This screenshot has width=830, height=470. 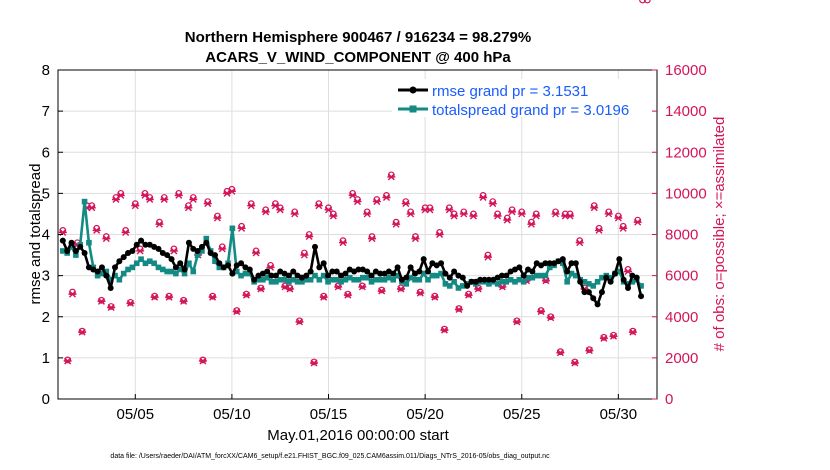 I want to click on y-tick-label: 7, so click(x=46, y=111).